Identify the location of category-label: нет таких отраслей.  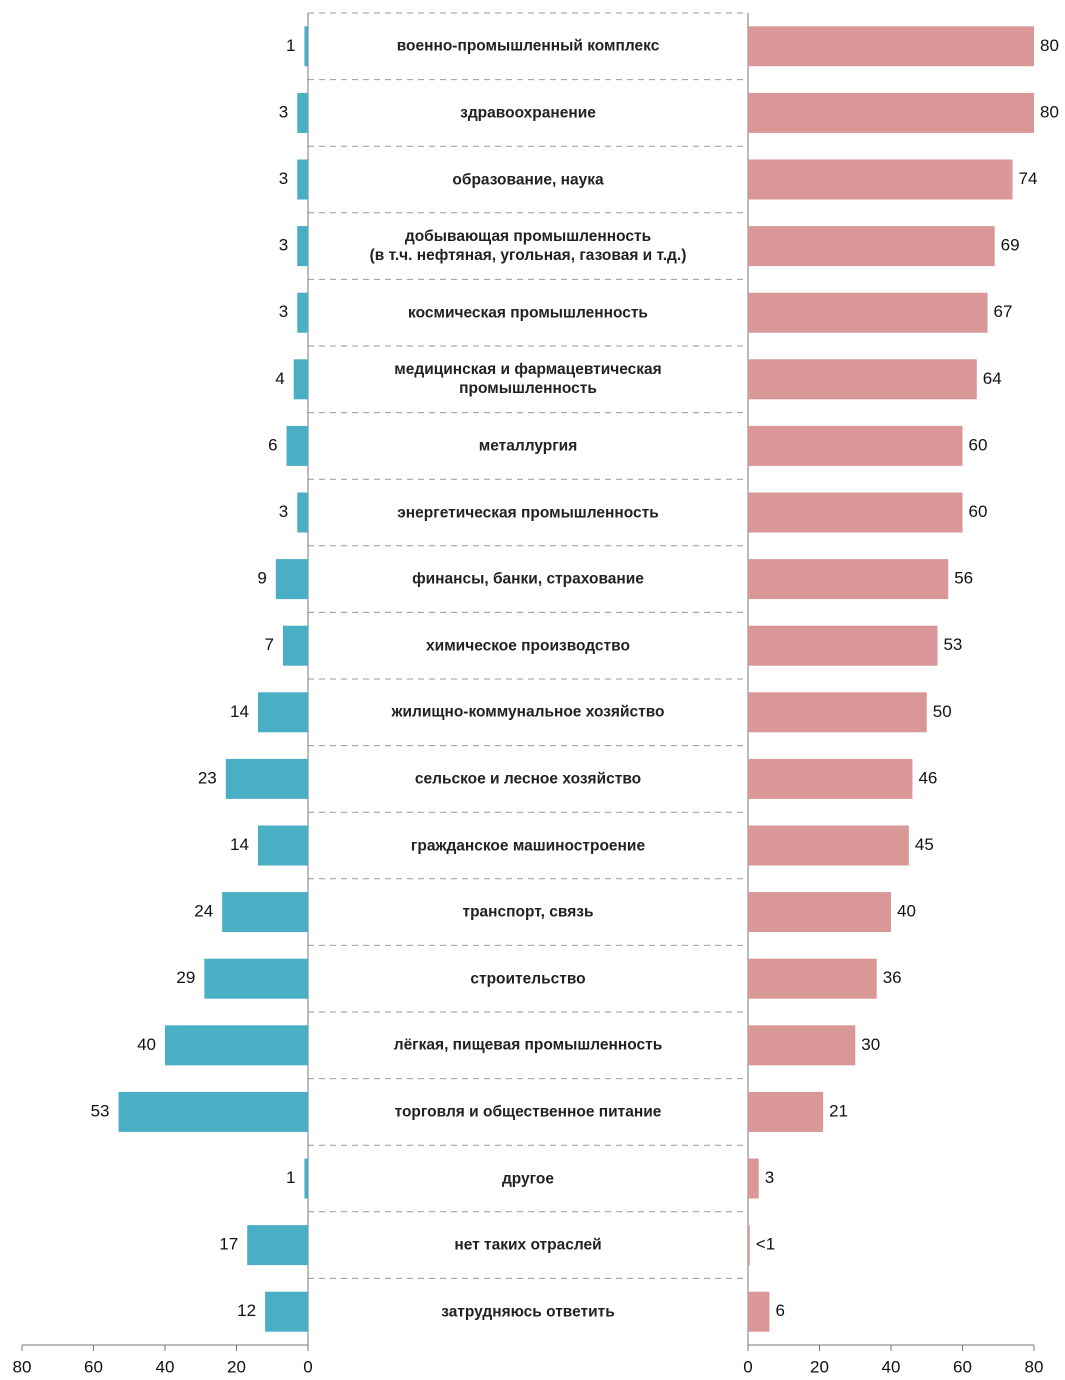
(528, 1245).